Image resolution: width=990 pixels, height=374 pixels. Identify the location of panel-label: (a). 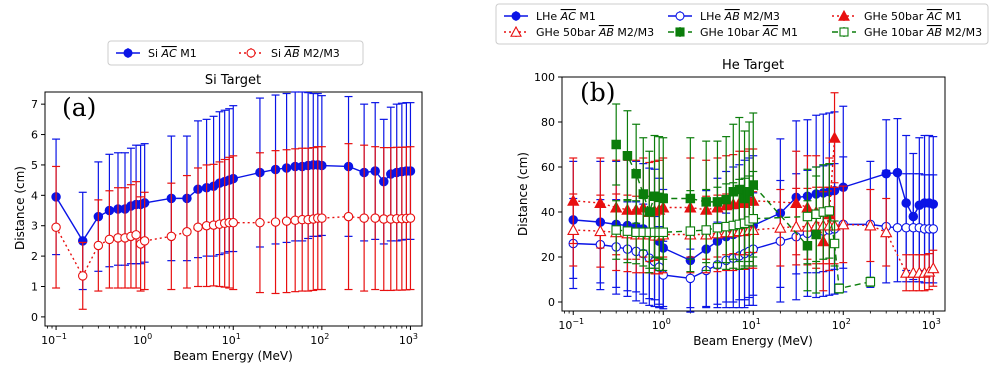
(79, 107).